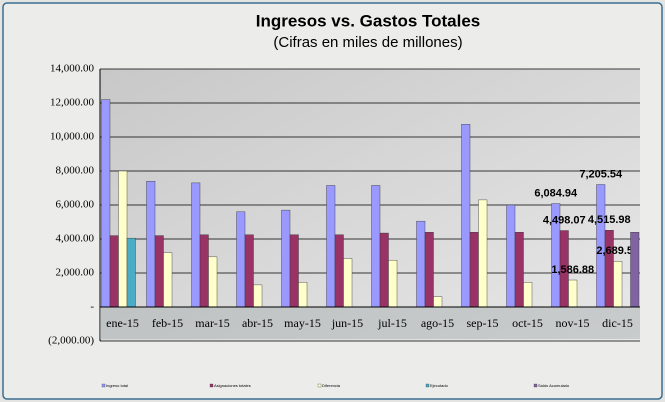 The image size is (665, 402). What do you see at coordinates (347, 323) in the screenshot?
I see `x-tick-label: jun-15` at bounding box center [347, 323].